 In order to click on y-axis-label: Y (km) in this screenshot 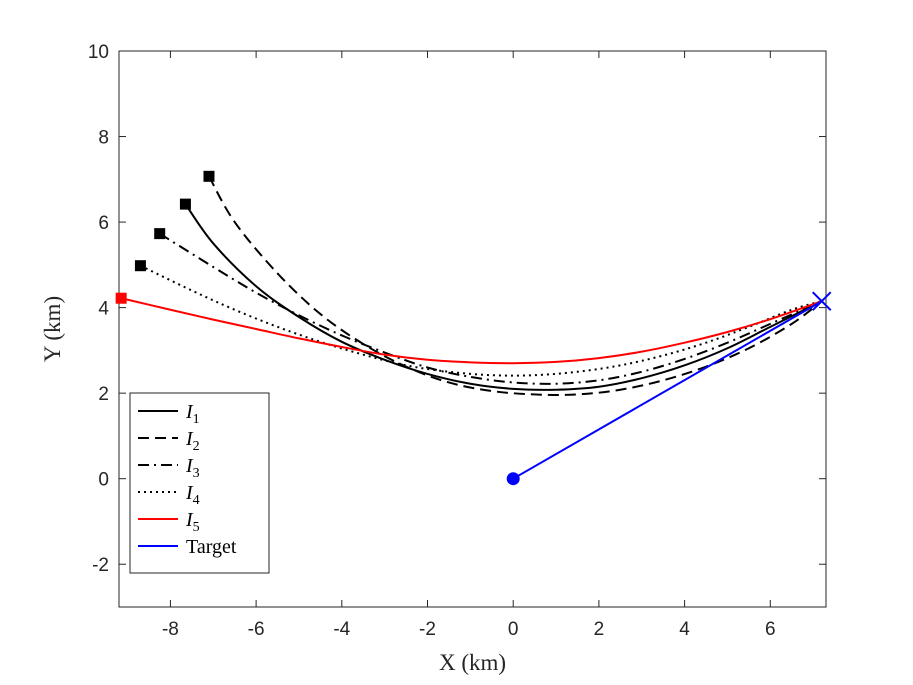, I will do `click(52, 329)`.